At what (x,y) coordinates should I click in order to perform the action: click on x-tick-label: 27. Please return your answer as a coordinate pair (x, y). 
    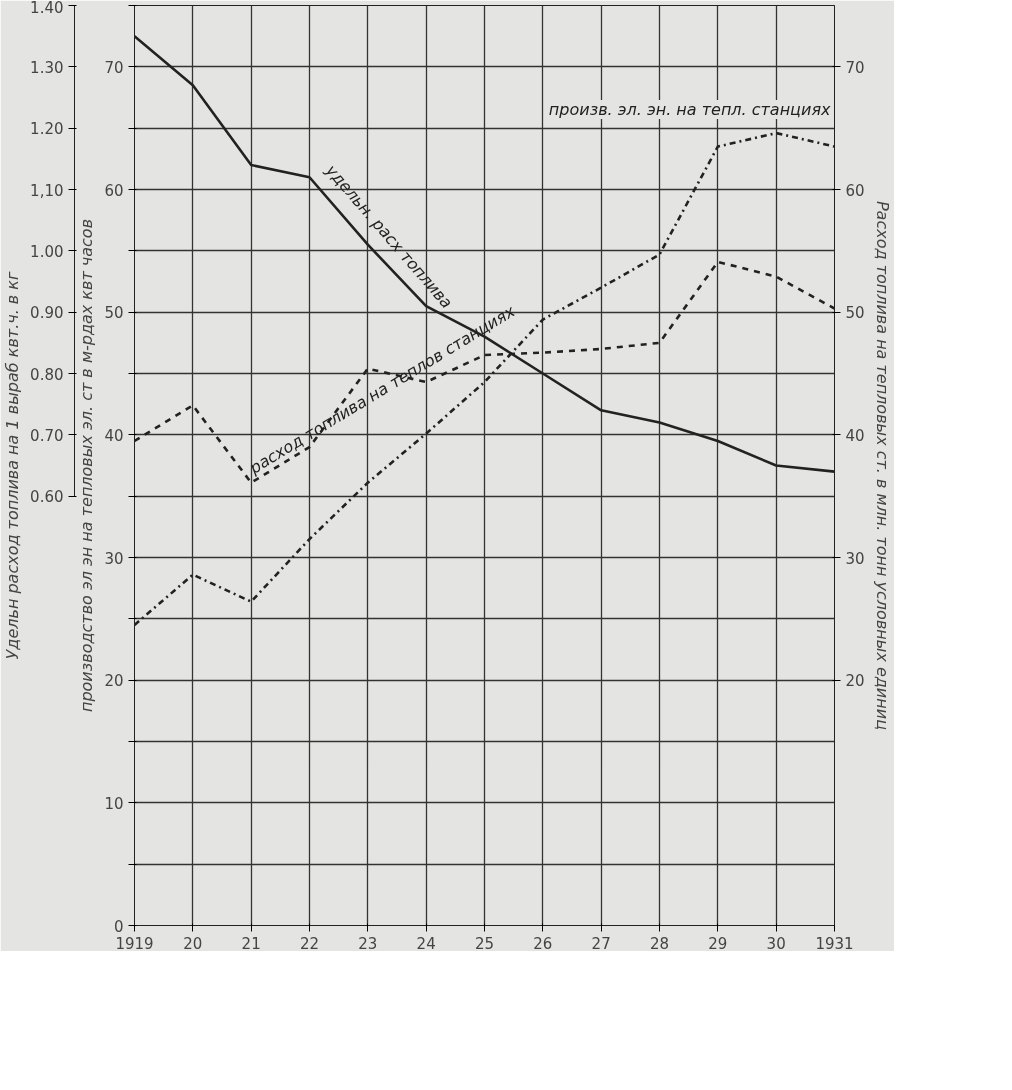
    Looking at the image, I should click on (601, 943).